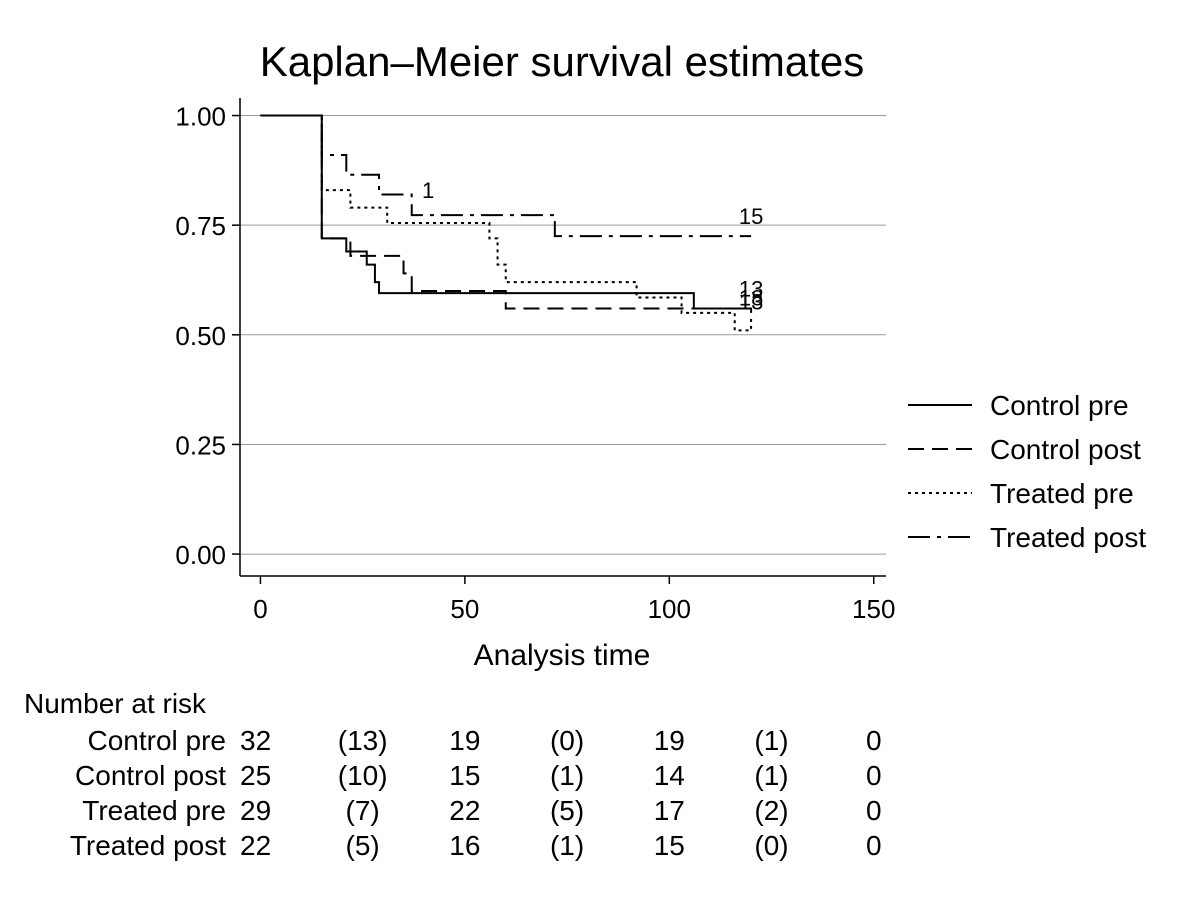 This screenshot has height=900, width=1200. I want to click on series-line-treated-pre, so click(506, 223).